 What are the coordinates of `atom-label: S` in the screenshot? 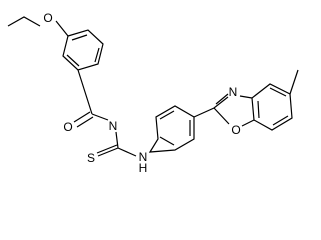 It's located at (91, 158).